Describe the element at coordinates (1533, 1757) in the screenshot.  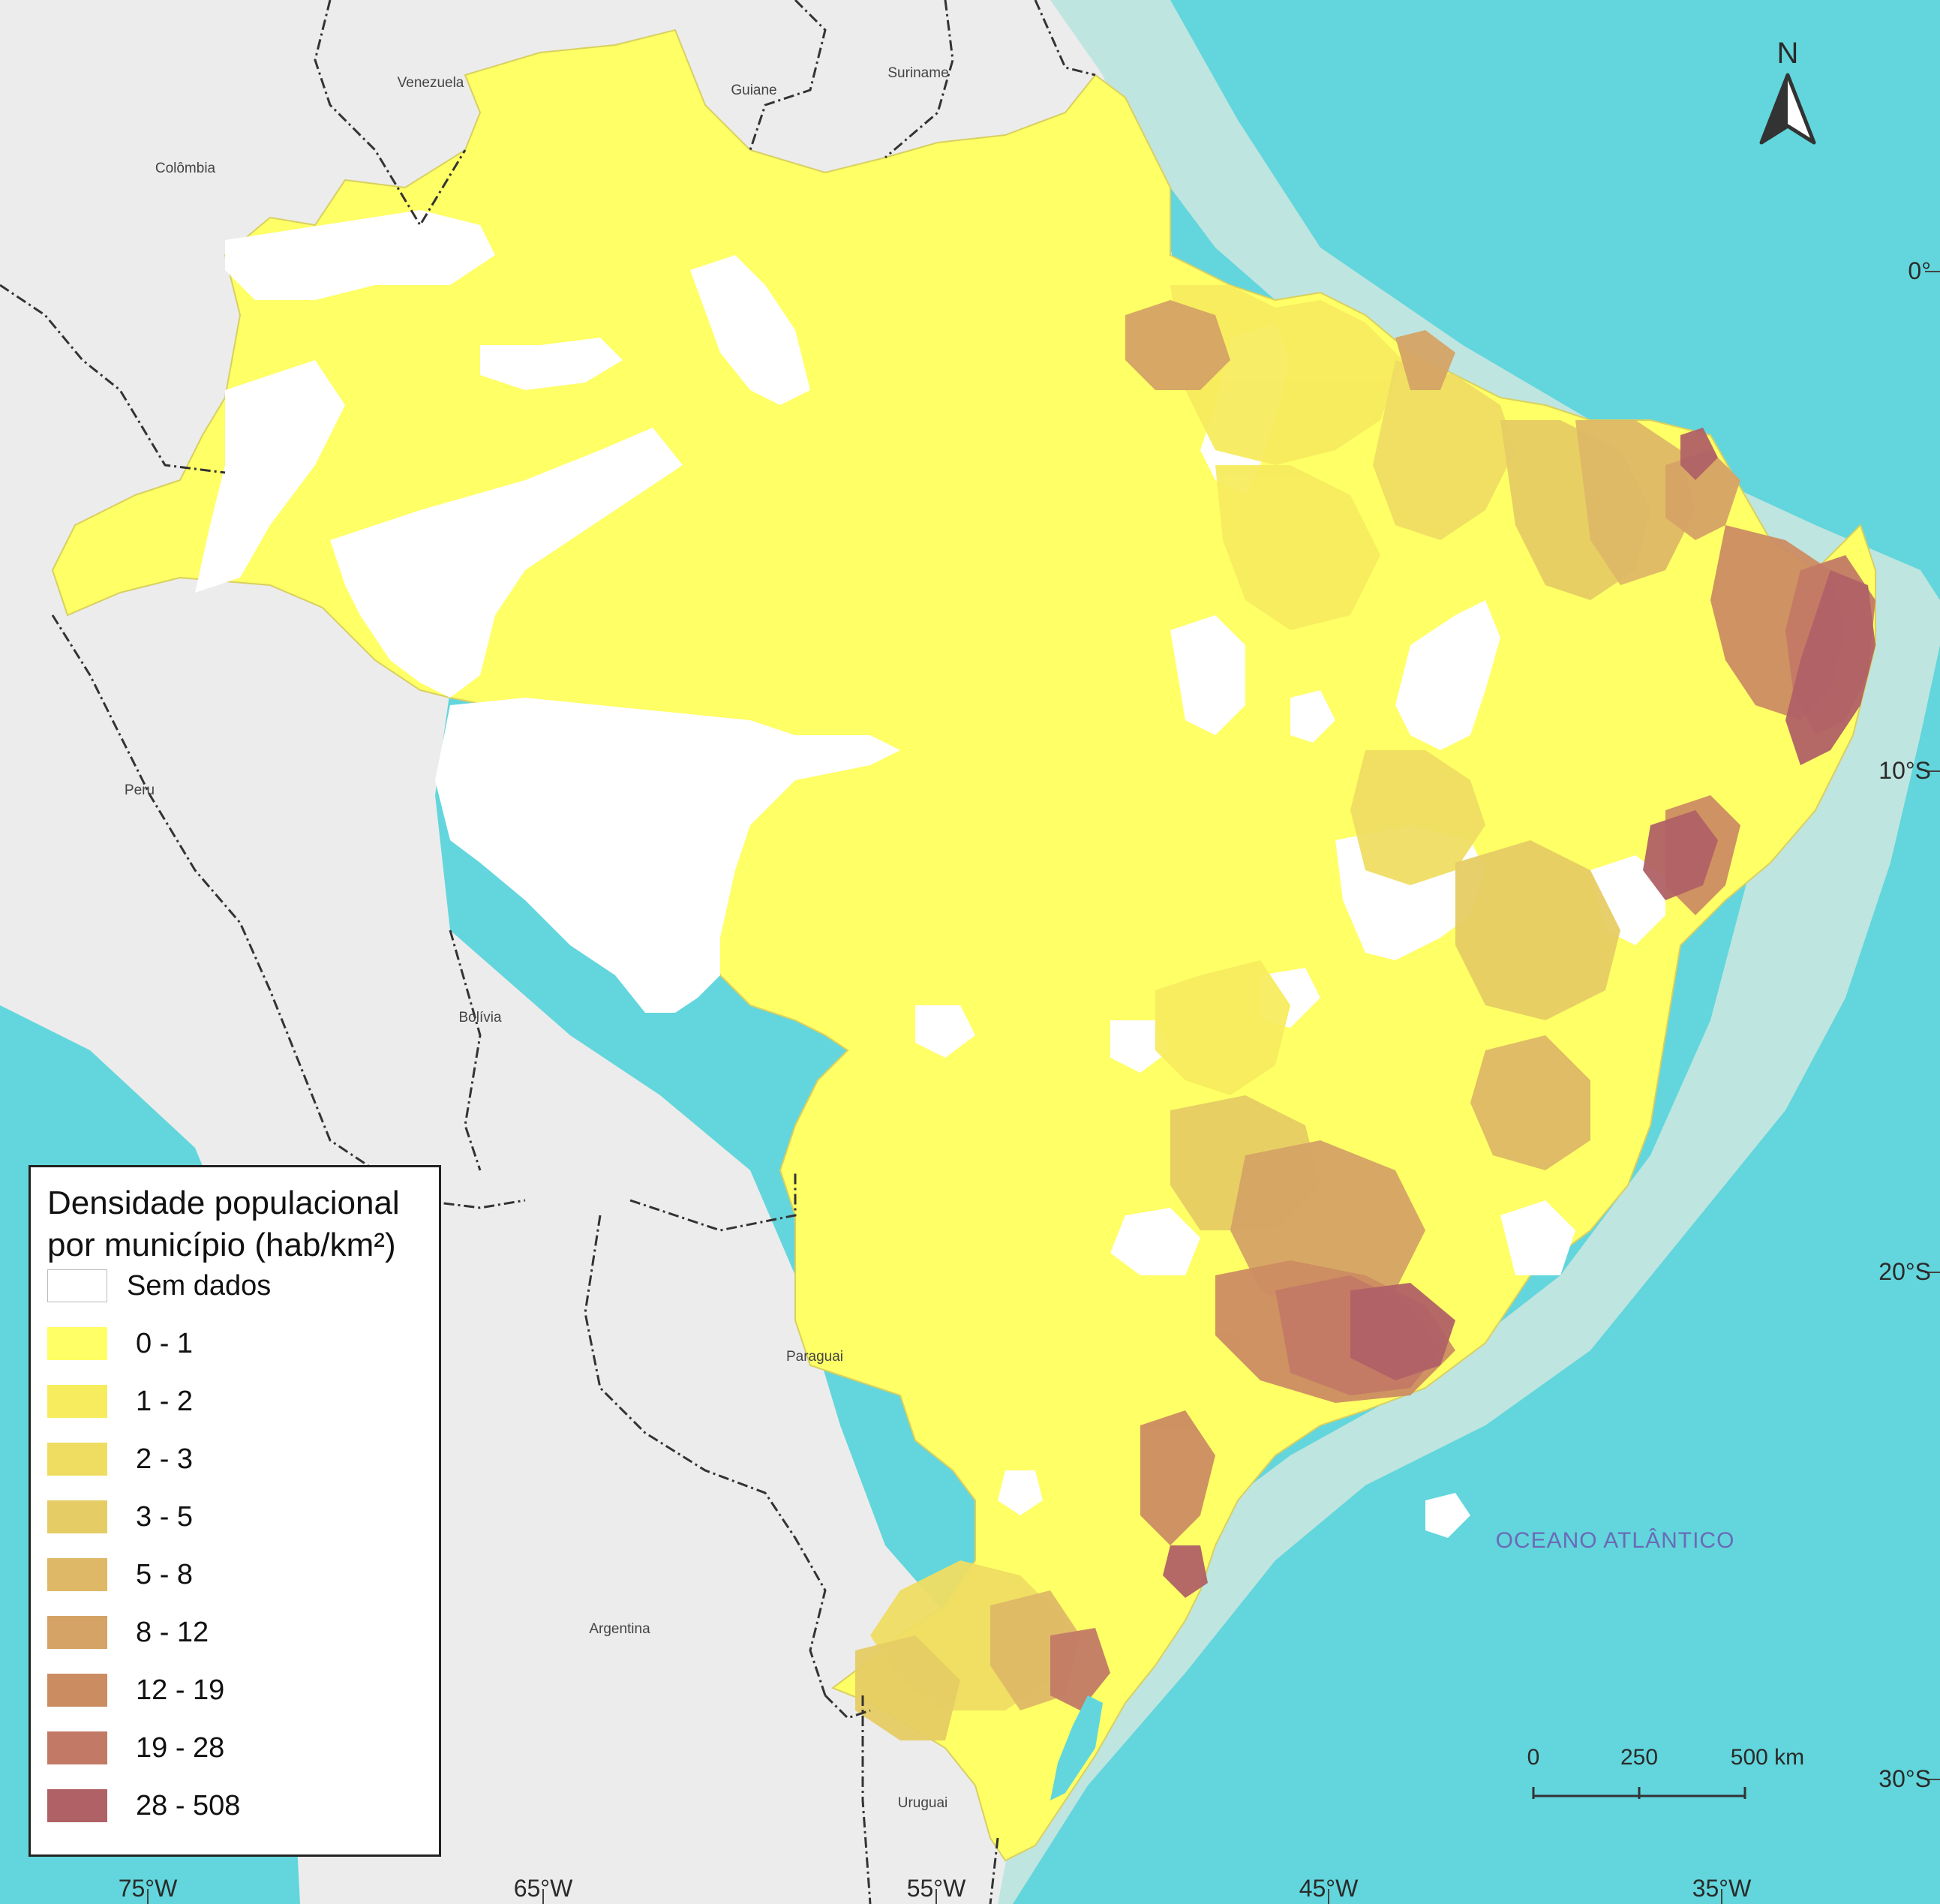
I see `scale-tick-0: 0` at that location.